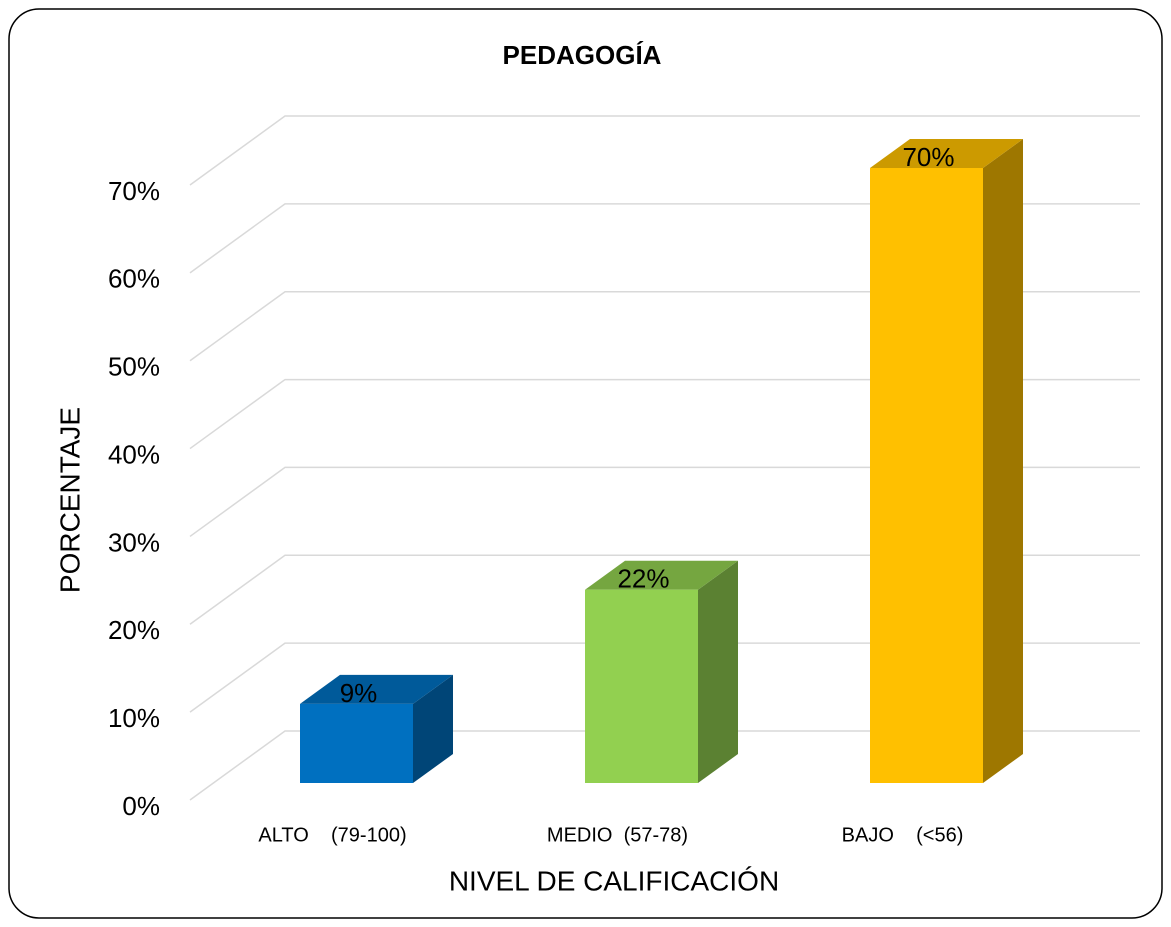  Describe the element at coordinates (134, 454) in the screenshot. I see `y-tick-label: 40%` at that location.